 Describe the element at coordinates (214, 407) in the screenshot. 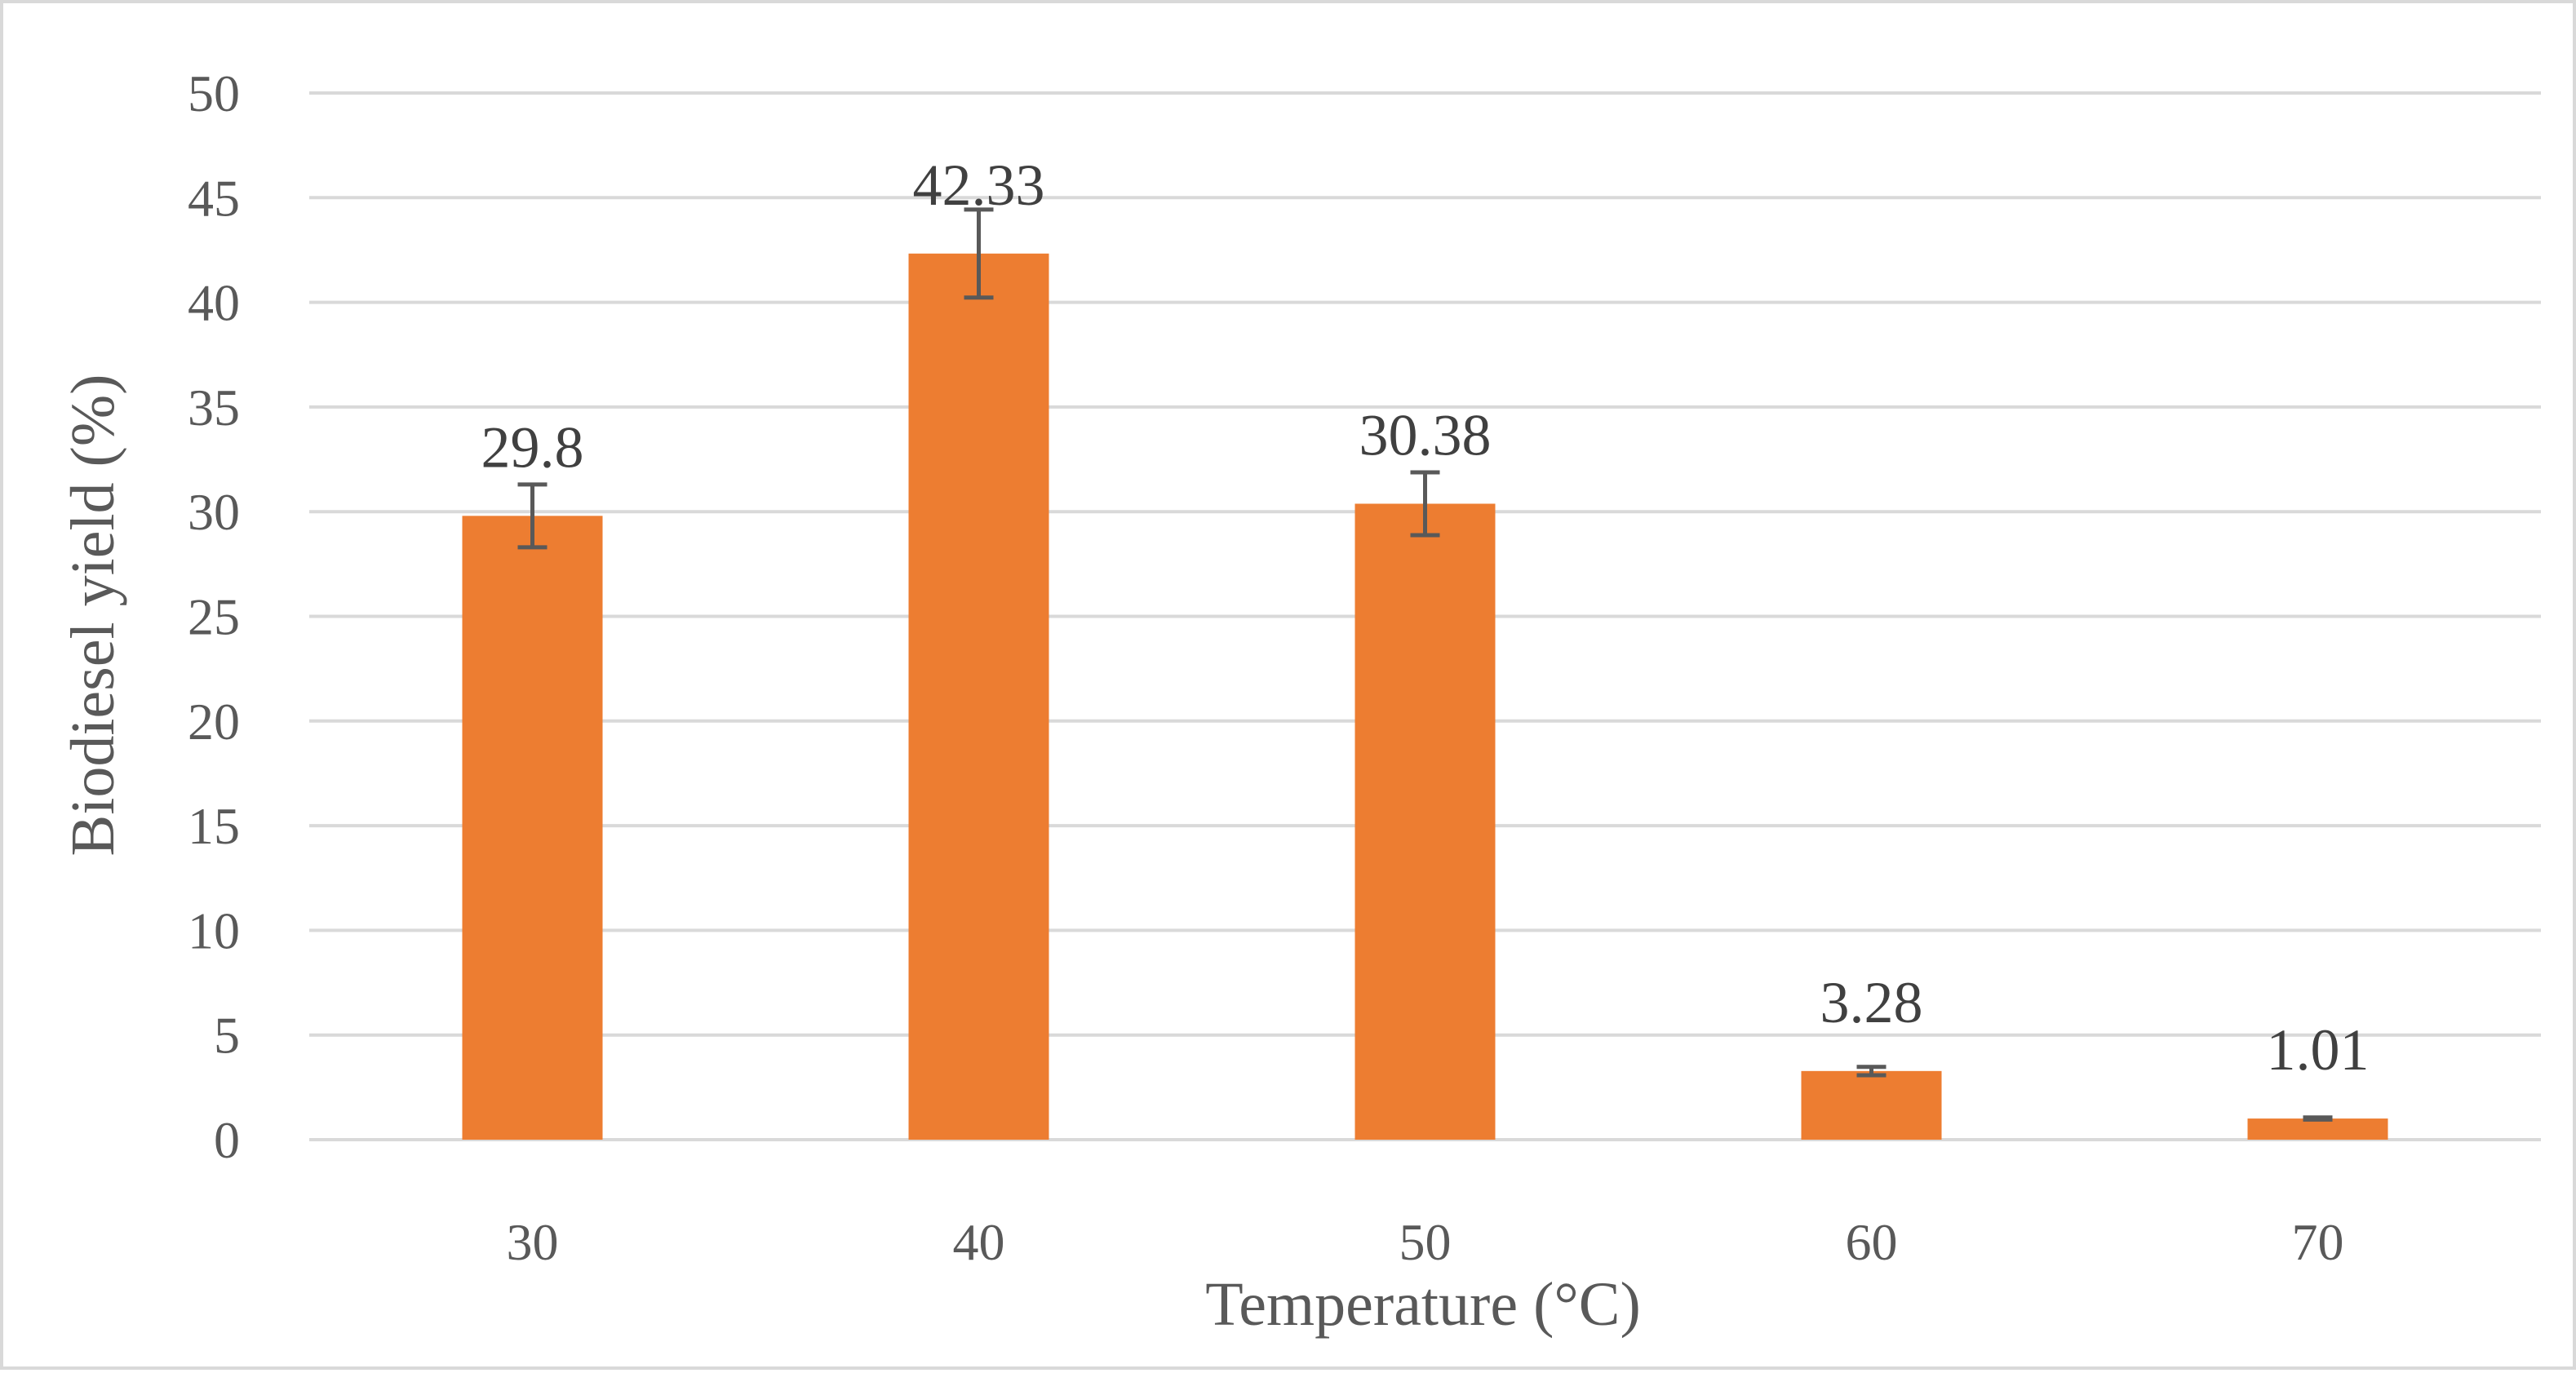

I see `y-tick-label: 35` at that location.